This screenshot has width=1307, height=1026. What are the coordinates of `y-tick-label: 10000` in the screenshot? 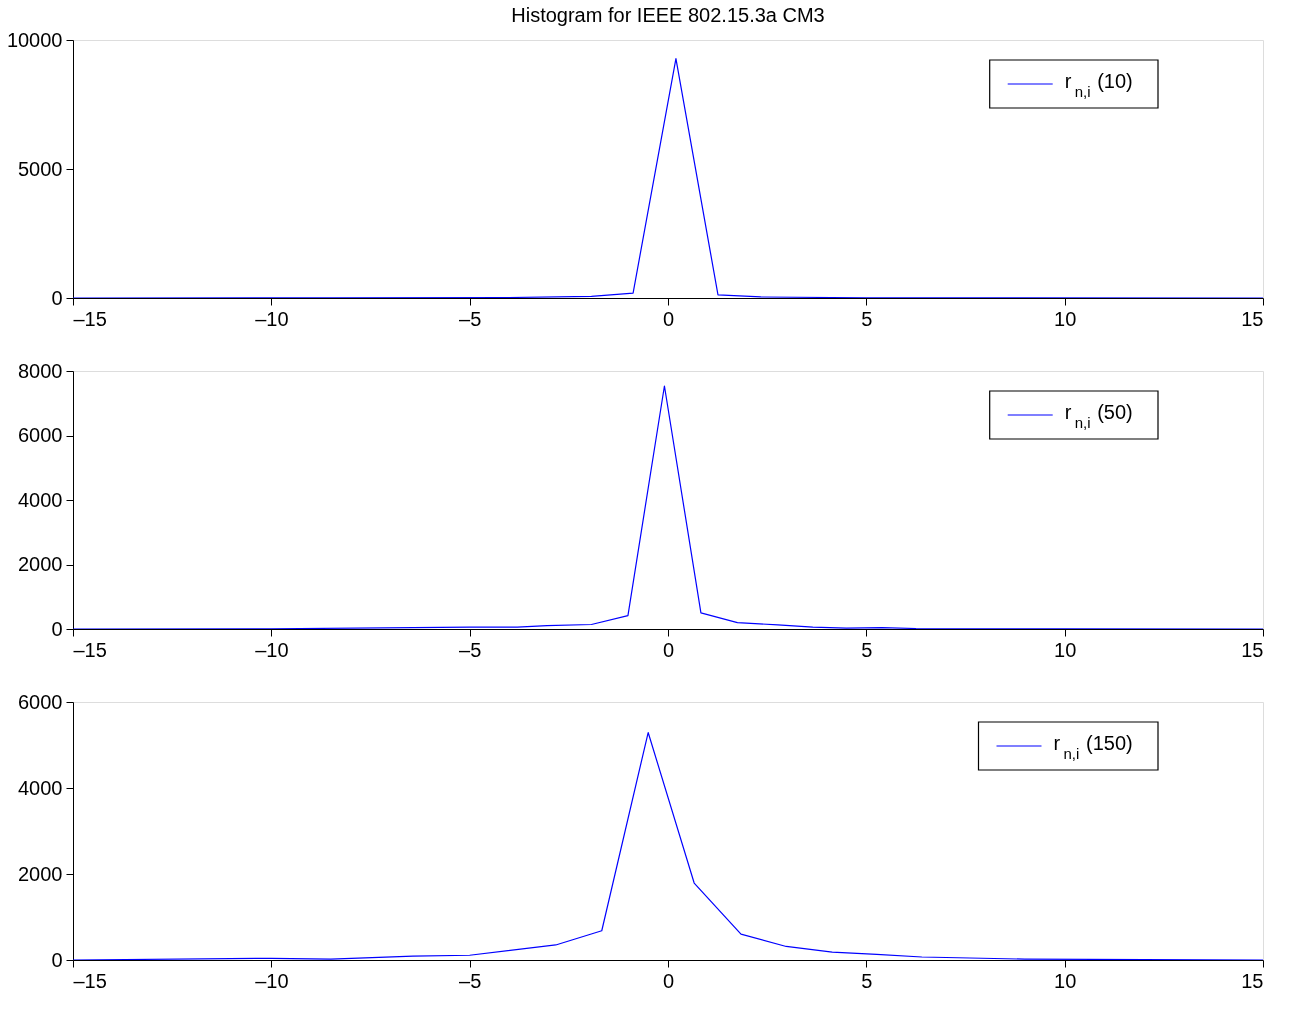 It's located at (34, 39).